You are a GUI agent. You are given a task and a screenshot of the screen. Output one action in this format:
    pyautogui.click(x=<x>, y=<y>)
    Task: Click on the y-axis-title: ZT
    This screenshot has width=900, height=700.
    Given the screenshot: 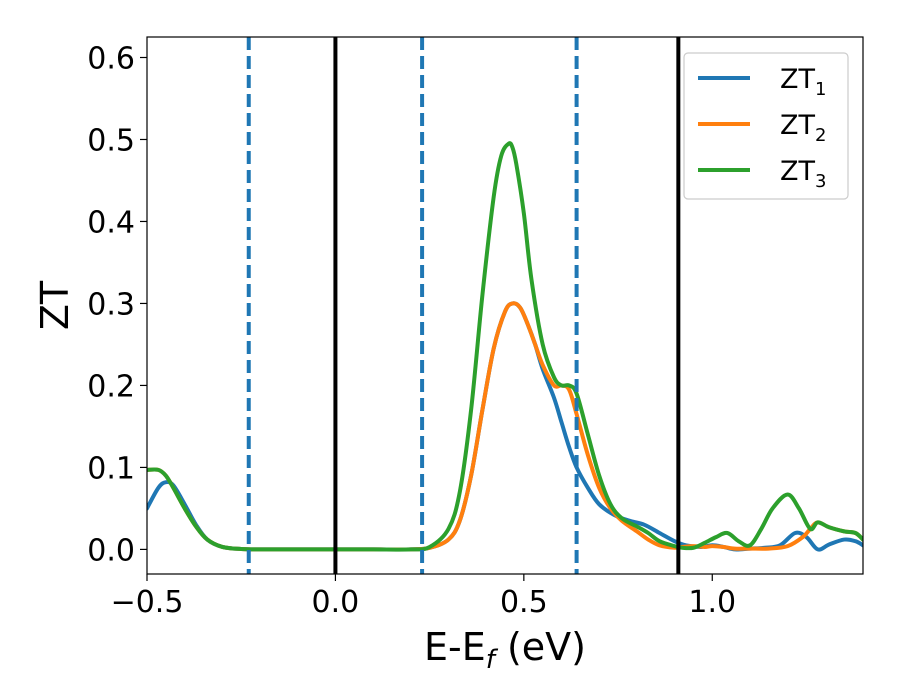 What is the action you would take?
    pyautogui.click(x=55, y=305)
    